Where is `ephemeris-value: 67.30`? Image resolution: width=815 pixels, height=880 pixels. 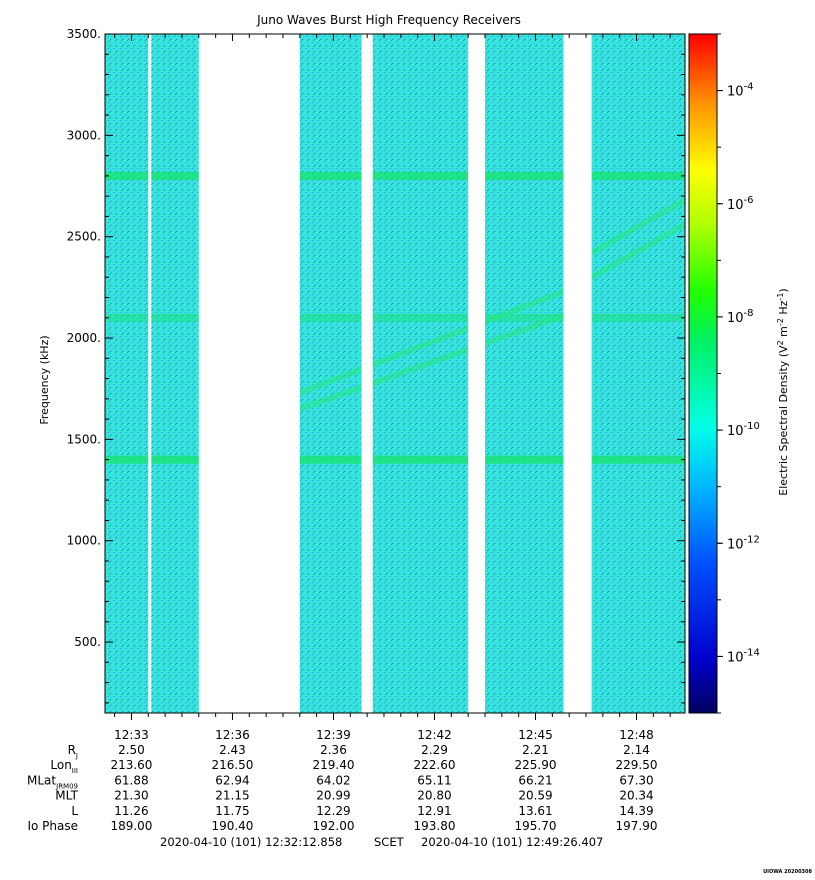
ephemeris-value: 67.30 is located at coordinates (636, 780).